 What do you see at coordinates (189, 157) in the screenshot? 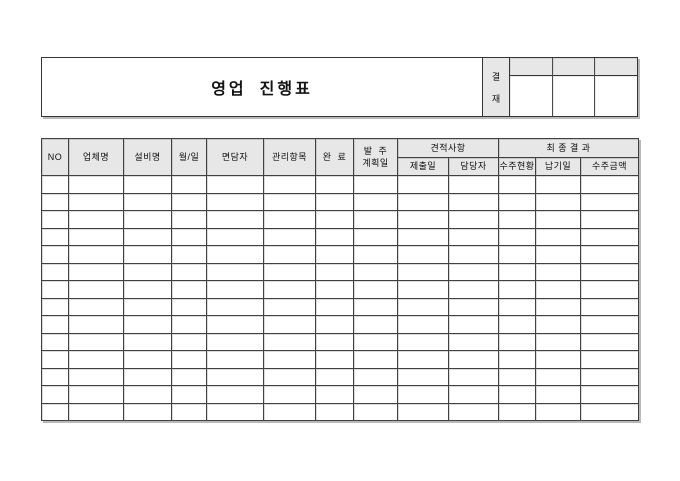
I see `col-header-month-day: 월/일` at bounding box center [189, 157].